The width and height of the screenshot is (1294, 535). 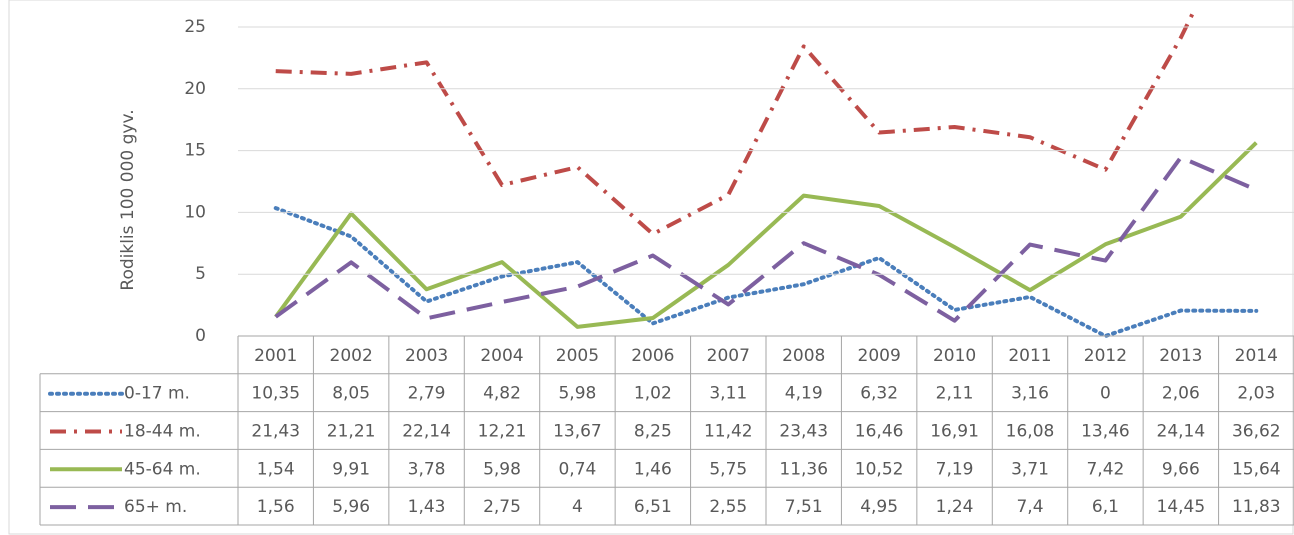 I want to click on table-value: 8,25, so click(x=653, y=432).